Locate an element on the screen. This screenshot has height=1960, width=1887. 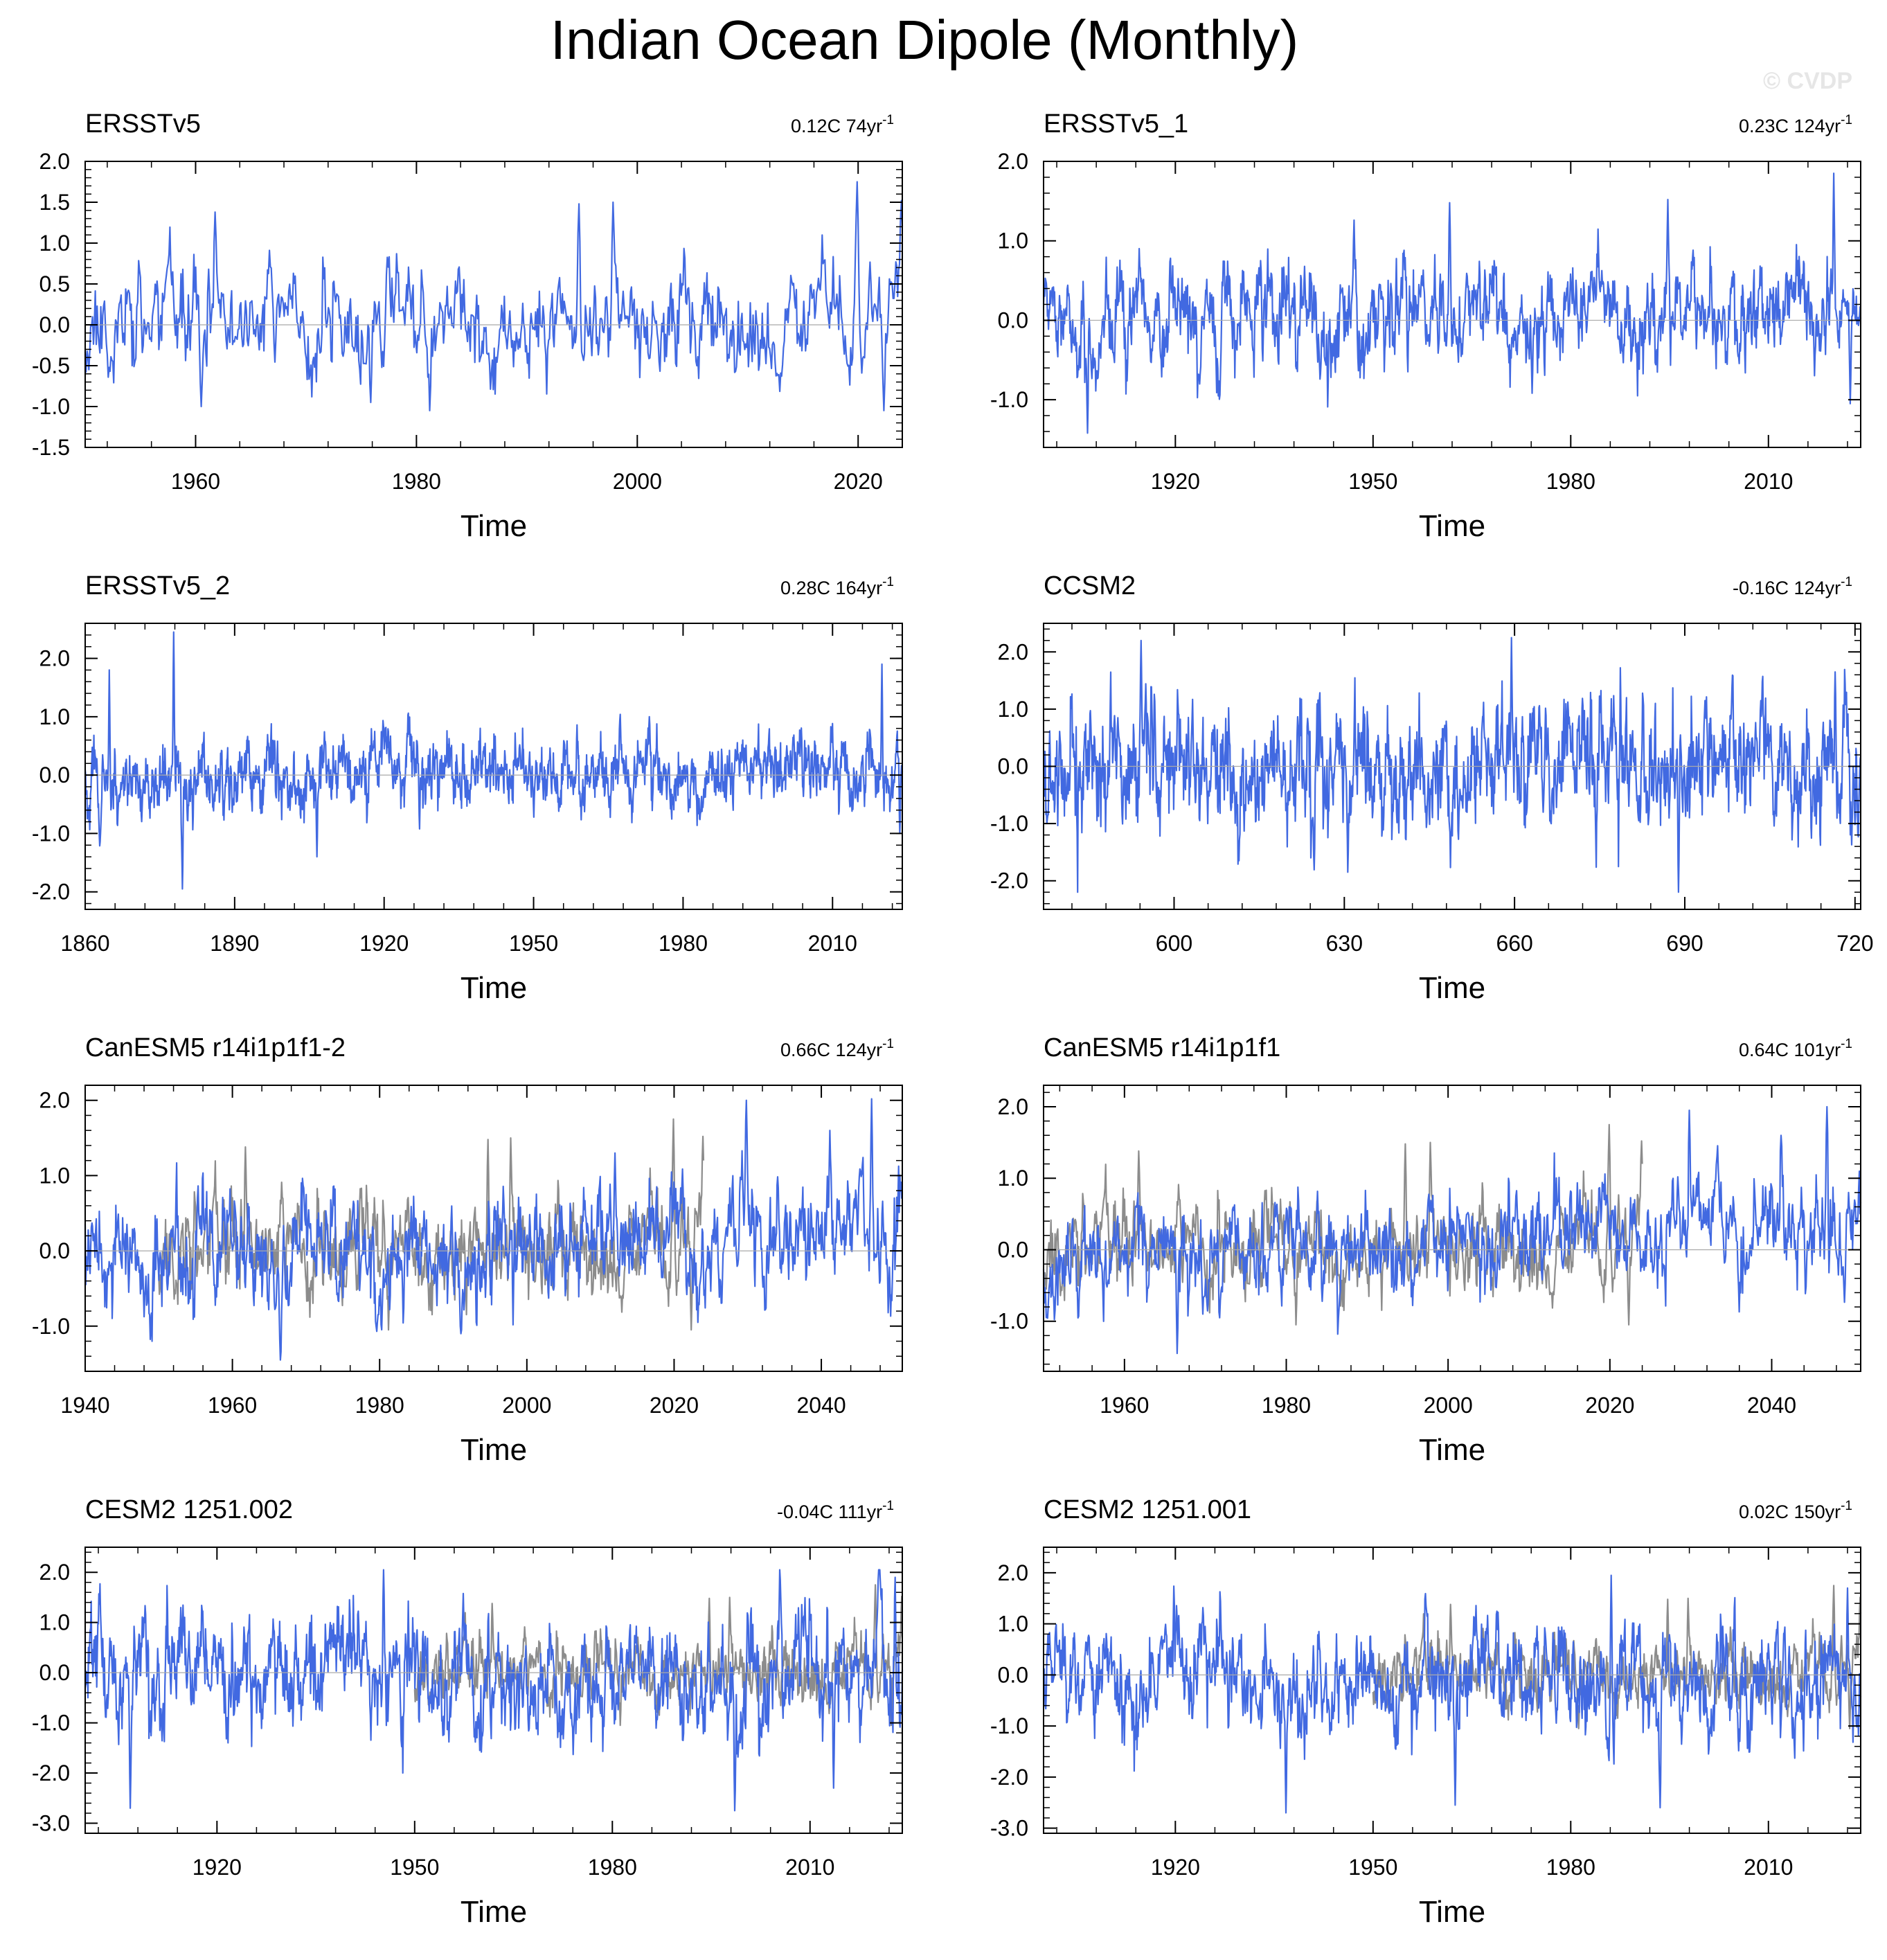
panel-title: CanESM5 r14i1p1f1-2 is located at coordinates (215, 1047).